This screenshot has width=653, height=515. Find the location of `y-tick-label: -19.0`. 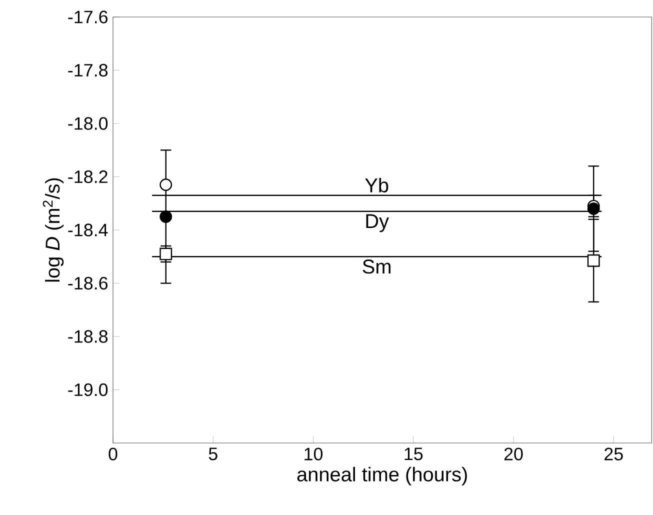

y-tick-label: -19.0 is located at coordinates (88, 389).